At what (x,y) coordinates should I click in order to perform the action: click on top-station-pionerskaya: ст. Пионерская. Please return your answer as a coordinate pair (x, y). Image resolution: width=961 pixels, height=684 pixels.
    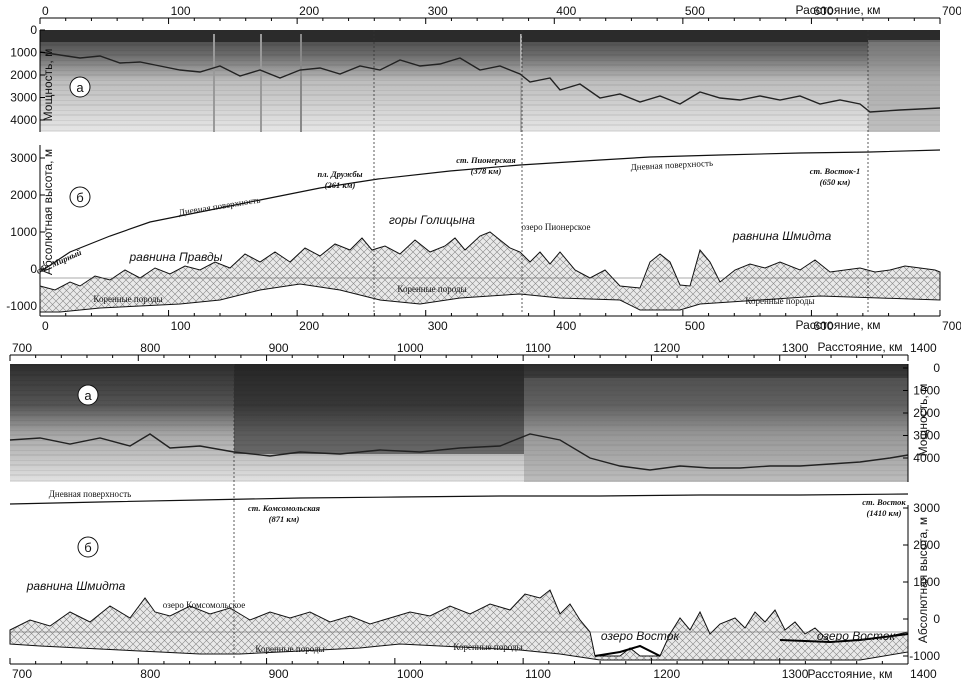
    Looking at the image, I should click on (486, 160).